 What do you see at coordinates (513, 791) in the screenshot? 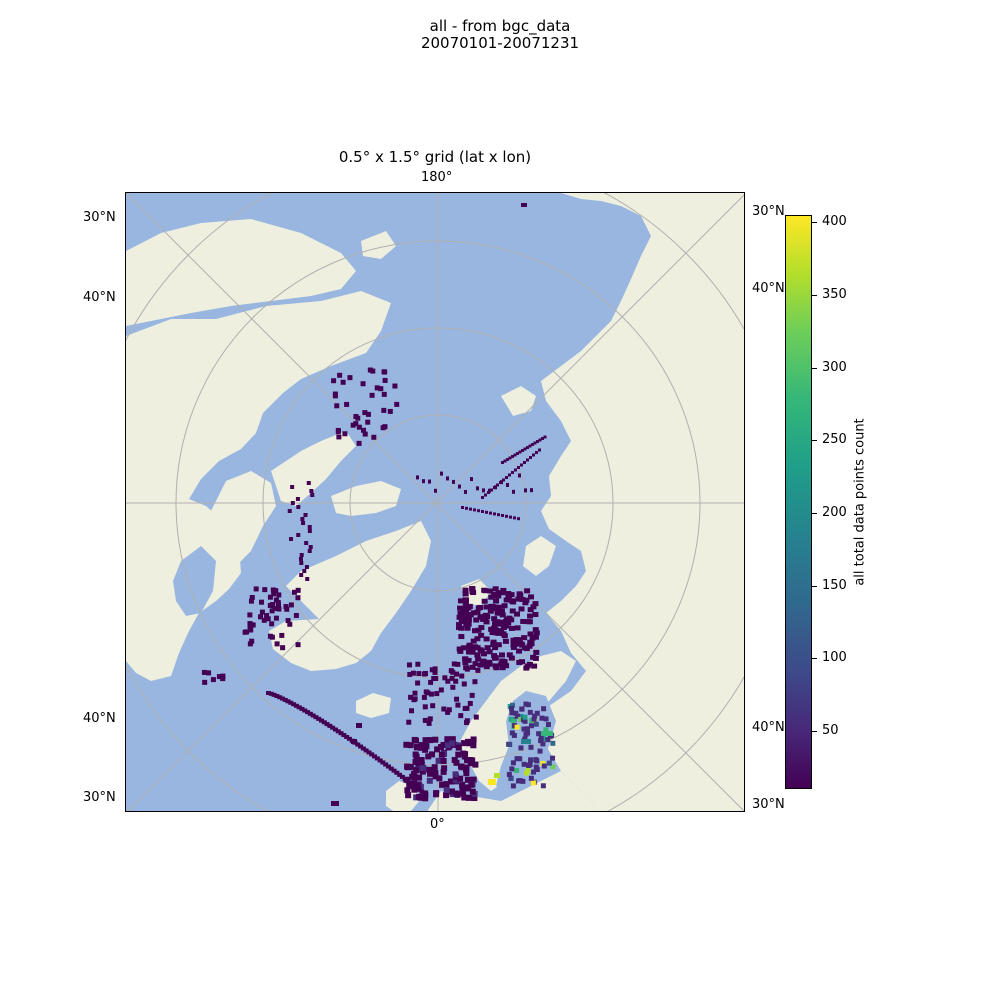
I see `continental-europe` at bounding box center [513, 791].